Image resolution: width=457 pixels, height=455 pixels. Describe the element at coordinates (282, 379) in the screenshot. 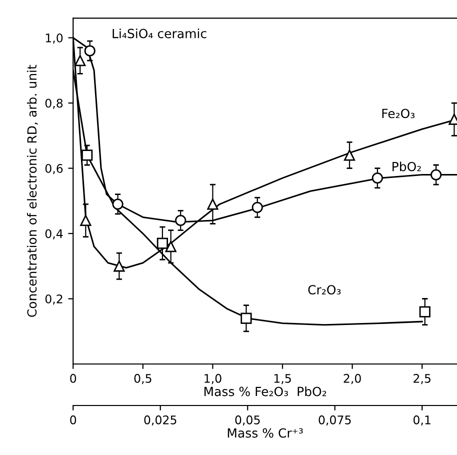

I see `x-tick-label: 1,5` at that location.